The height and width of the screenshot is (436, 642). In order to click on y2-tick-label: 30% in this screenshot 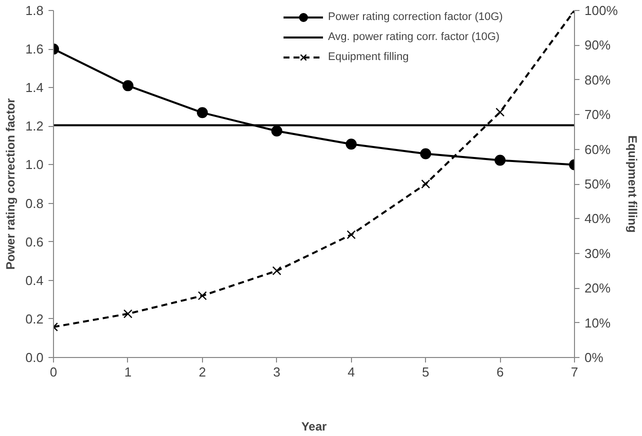, I will do `click(597, 253)`.